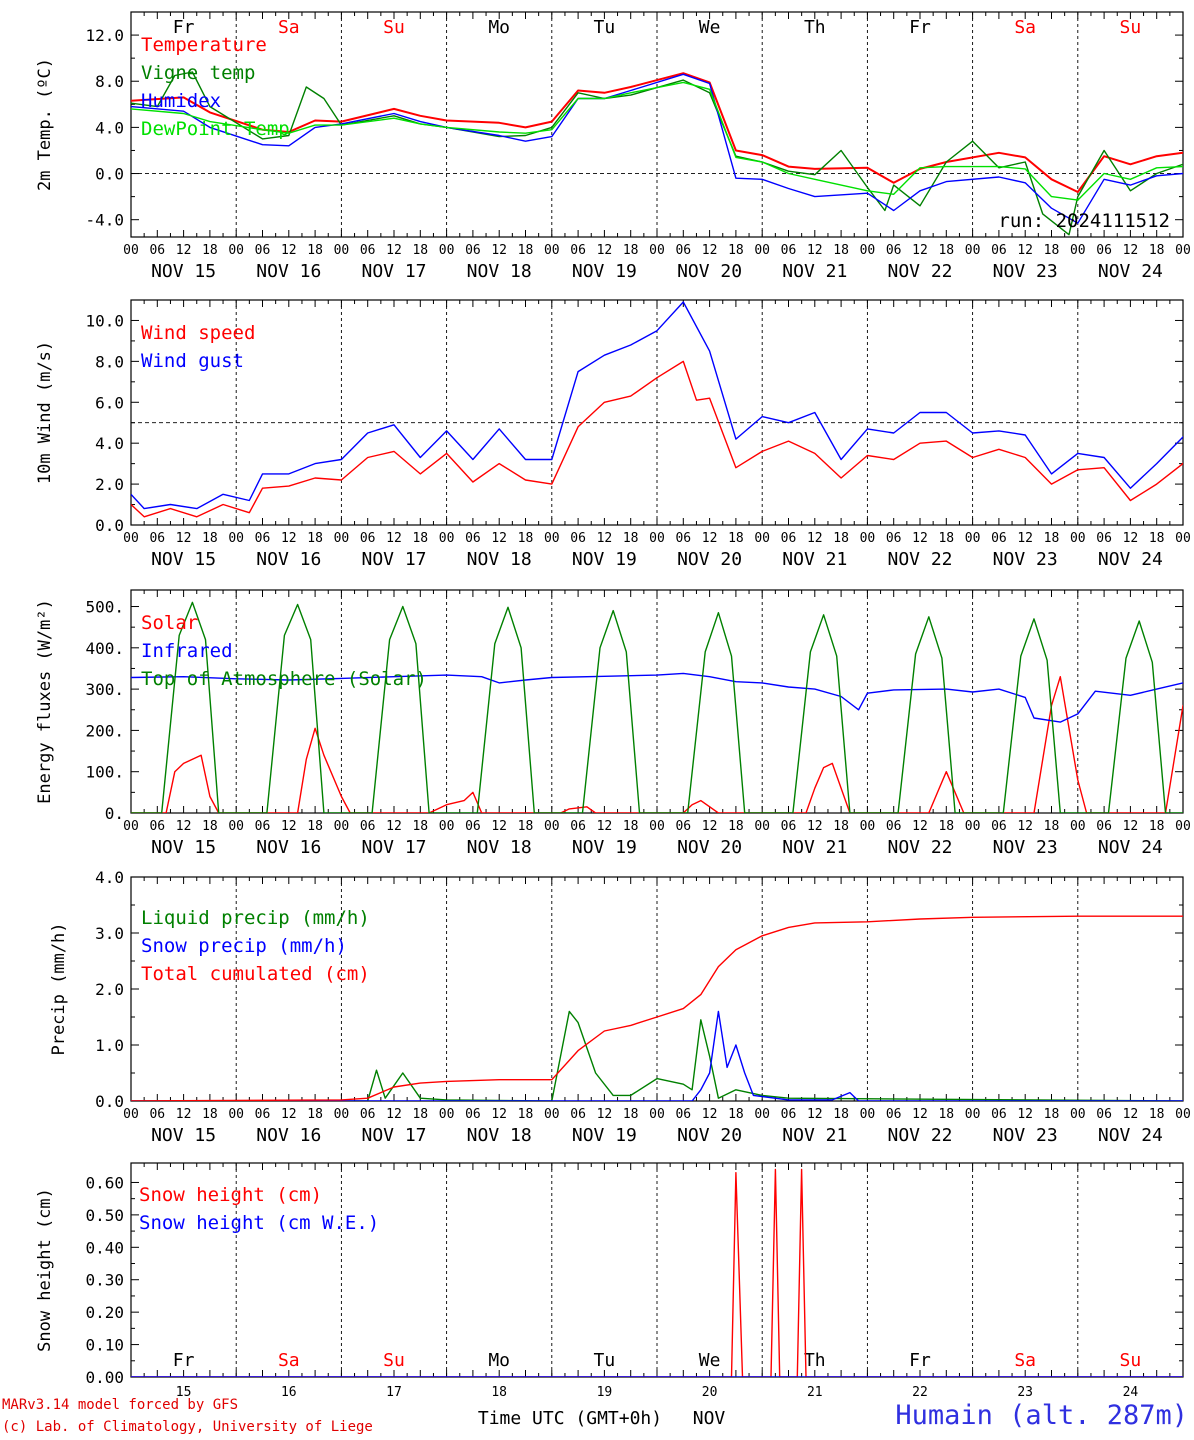  Describe the element at coordinates (104, 35) in the screenshot. I see `y-tick-label: 12.0` at that location.